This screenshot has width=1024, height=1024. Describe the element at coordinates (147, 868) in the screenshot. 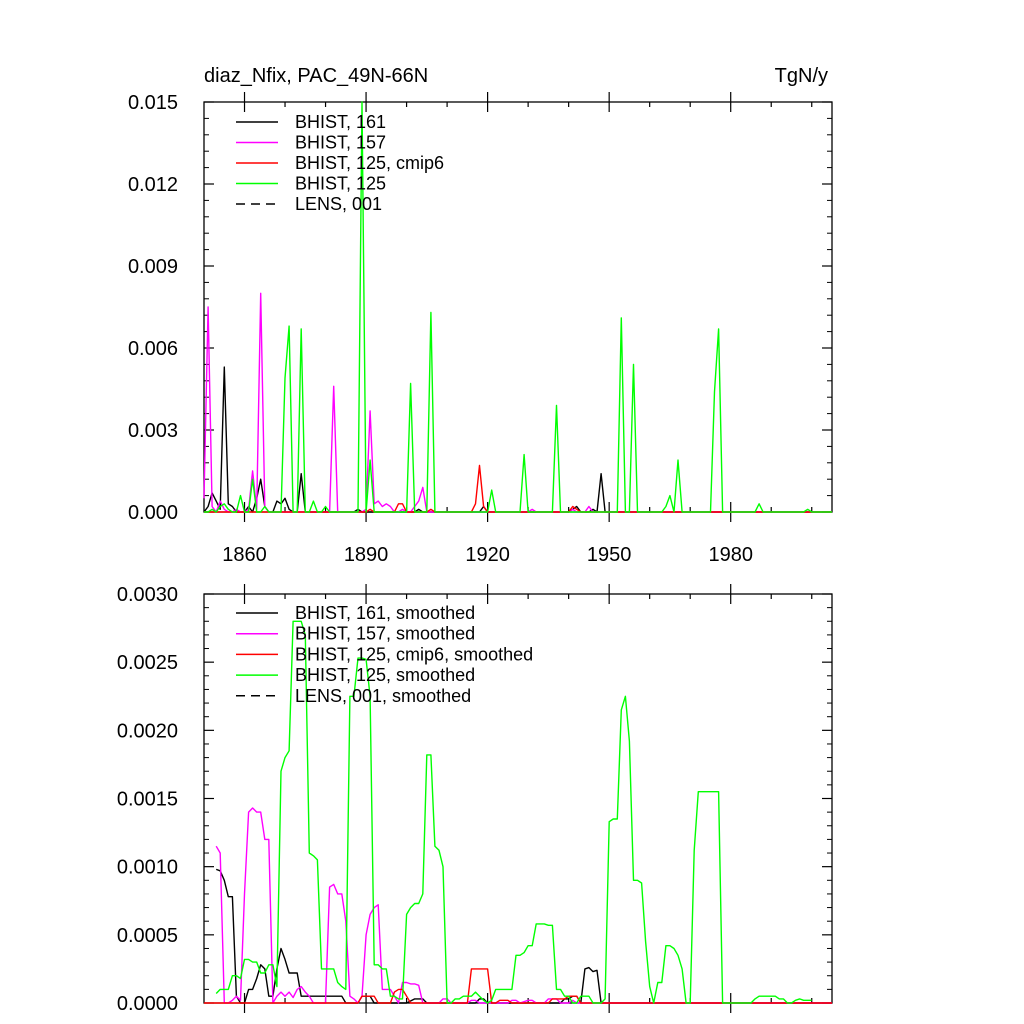

I see `y-tick-label: 0.0010` at that location.